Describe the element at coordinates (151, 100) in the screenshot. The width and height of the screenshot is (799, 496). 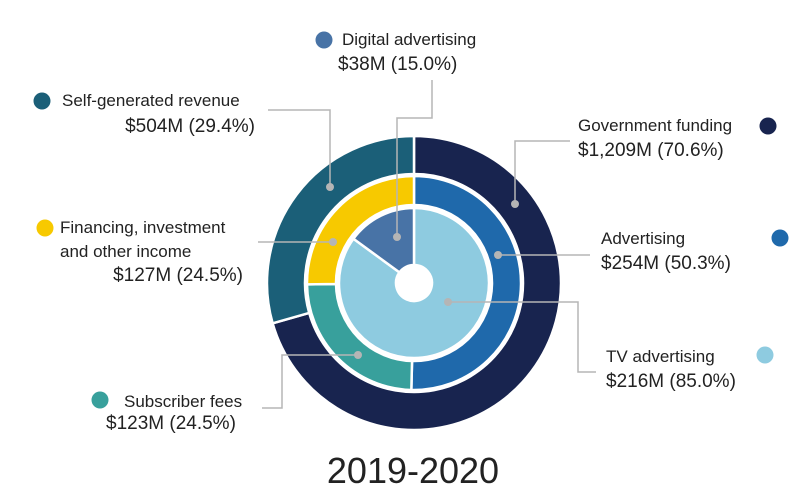
I see `label-name: Self-generated revenue` at that location.